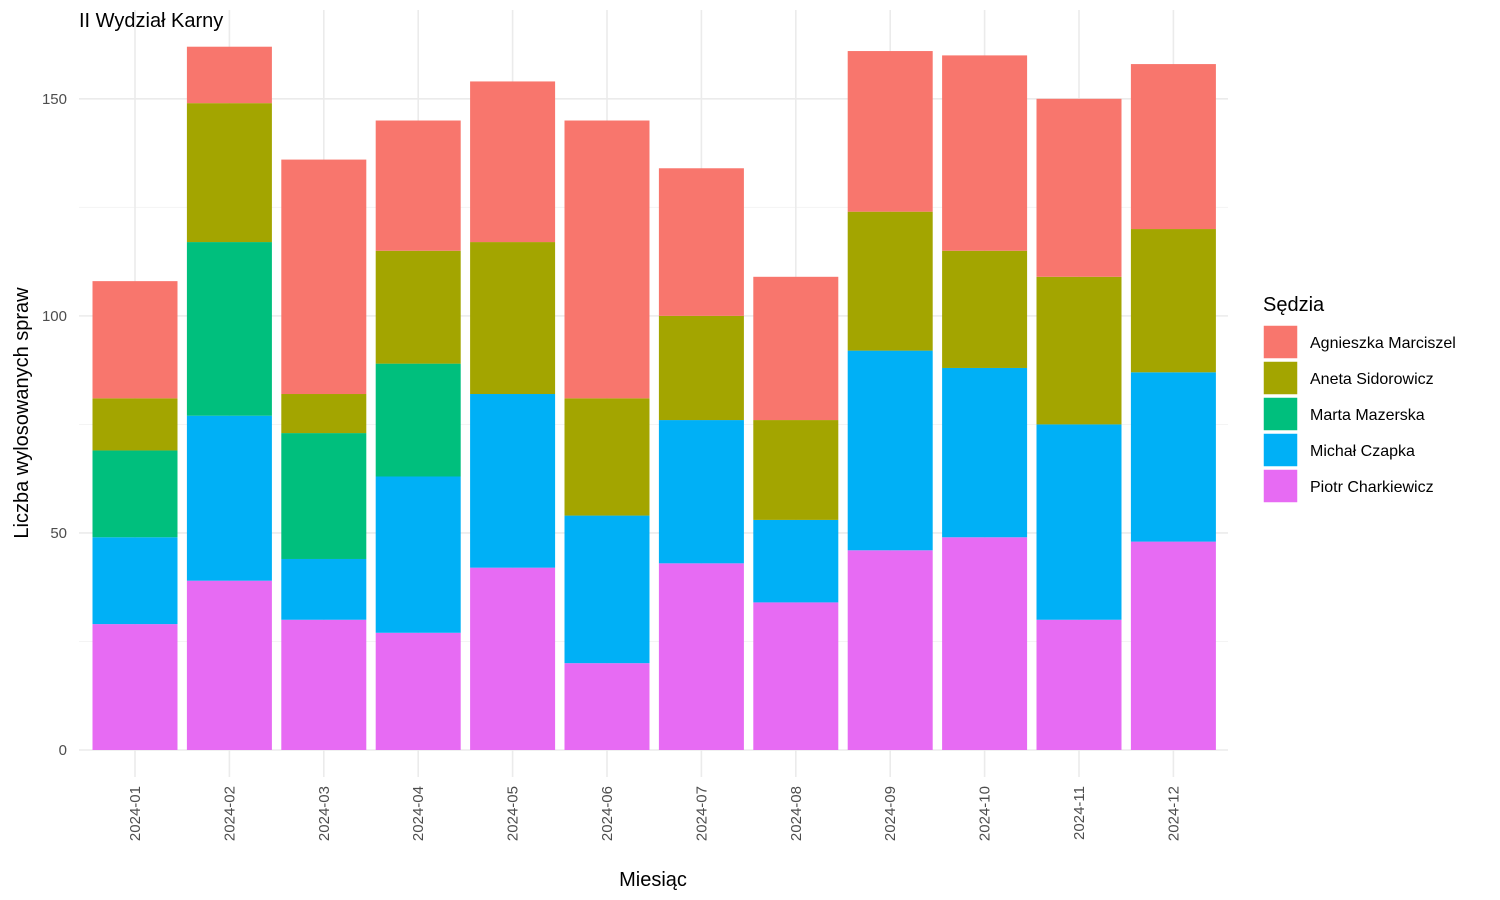 The image size is (1500, 900). What do you see at coordinates (701, 813) in the screenshot?
I see `x-tick-label: 2024-07` at bounding box center [701, 813].